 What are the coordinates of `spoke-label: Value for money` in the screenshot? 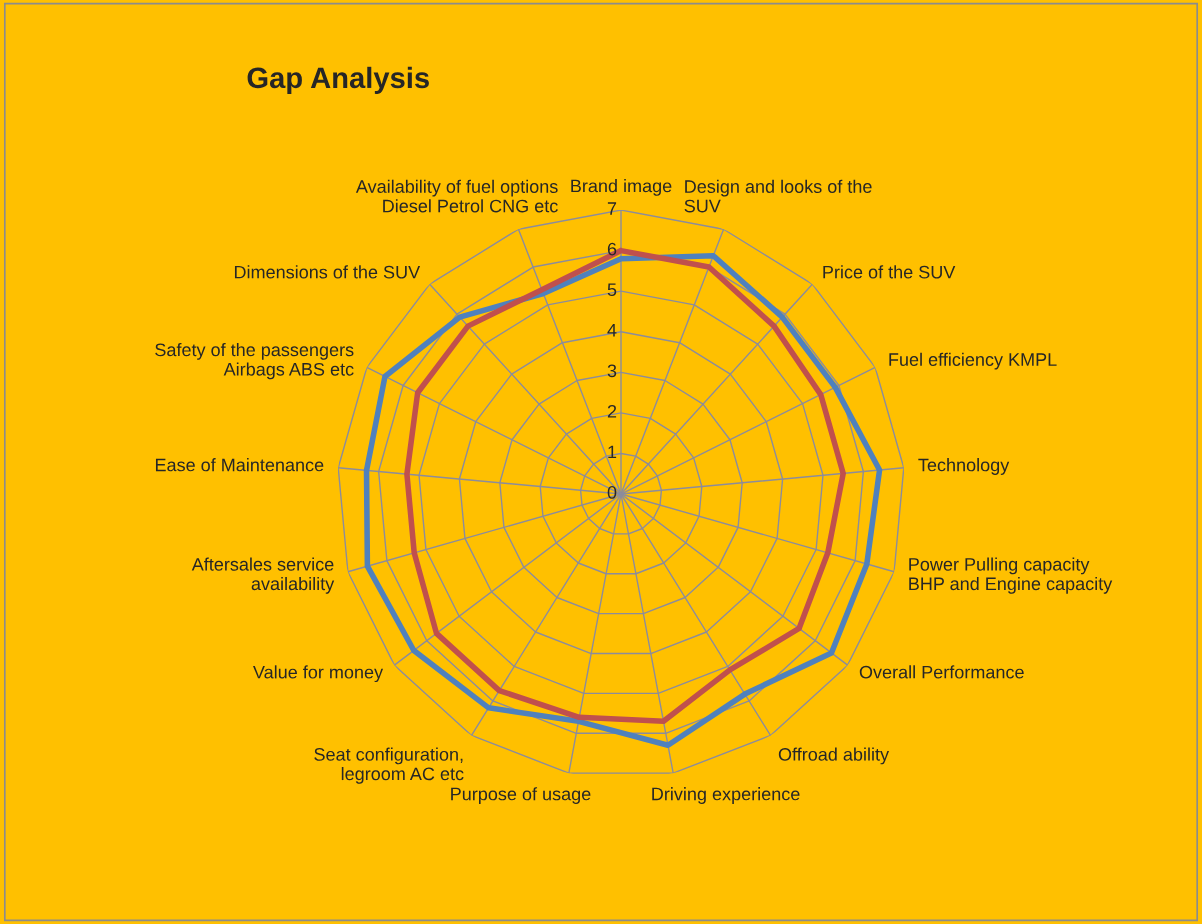 It's located at (318, 674).